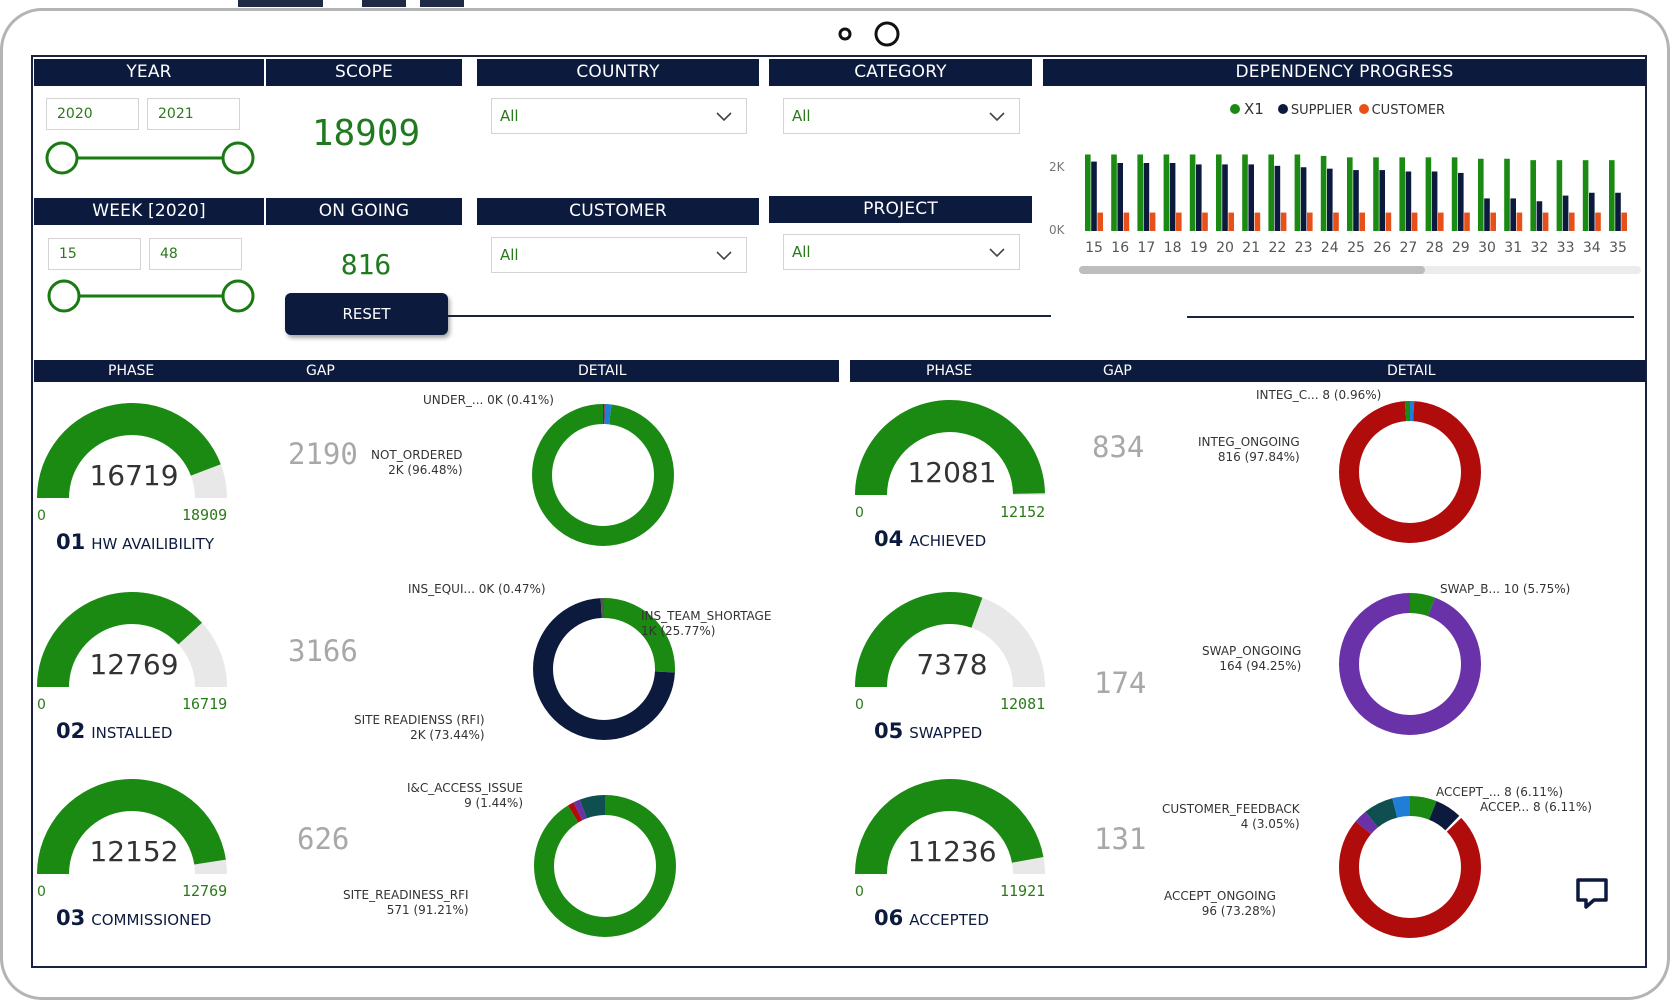 This screenshot has height=1003, width=1677. I want to click on week-slider, so click(153, 296).